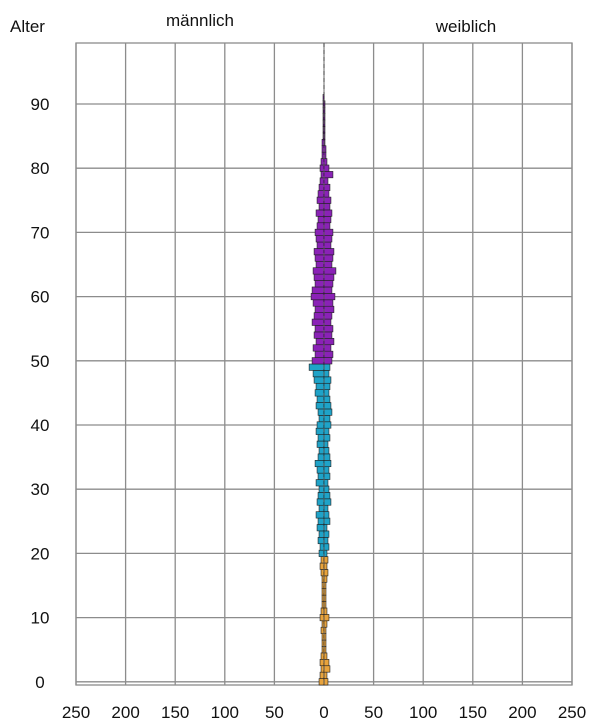 The width and height of the screenshot is (589, 726). I want to click on chart-bars, so click(322, 390).